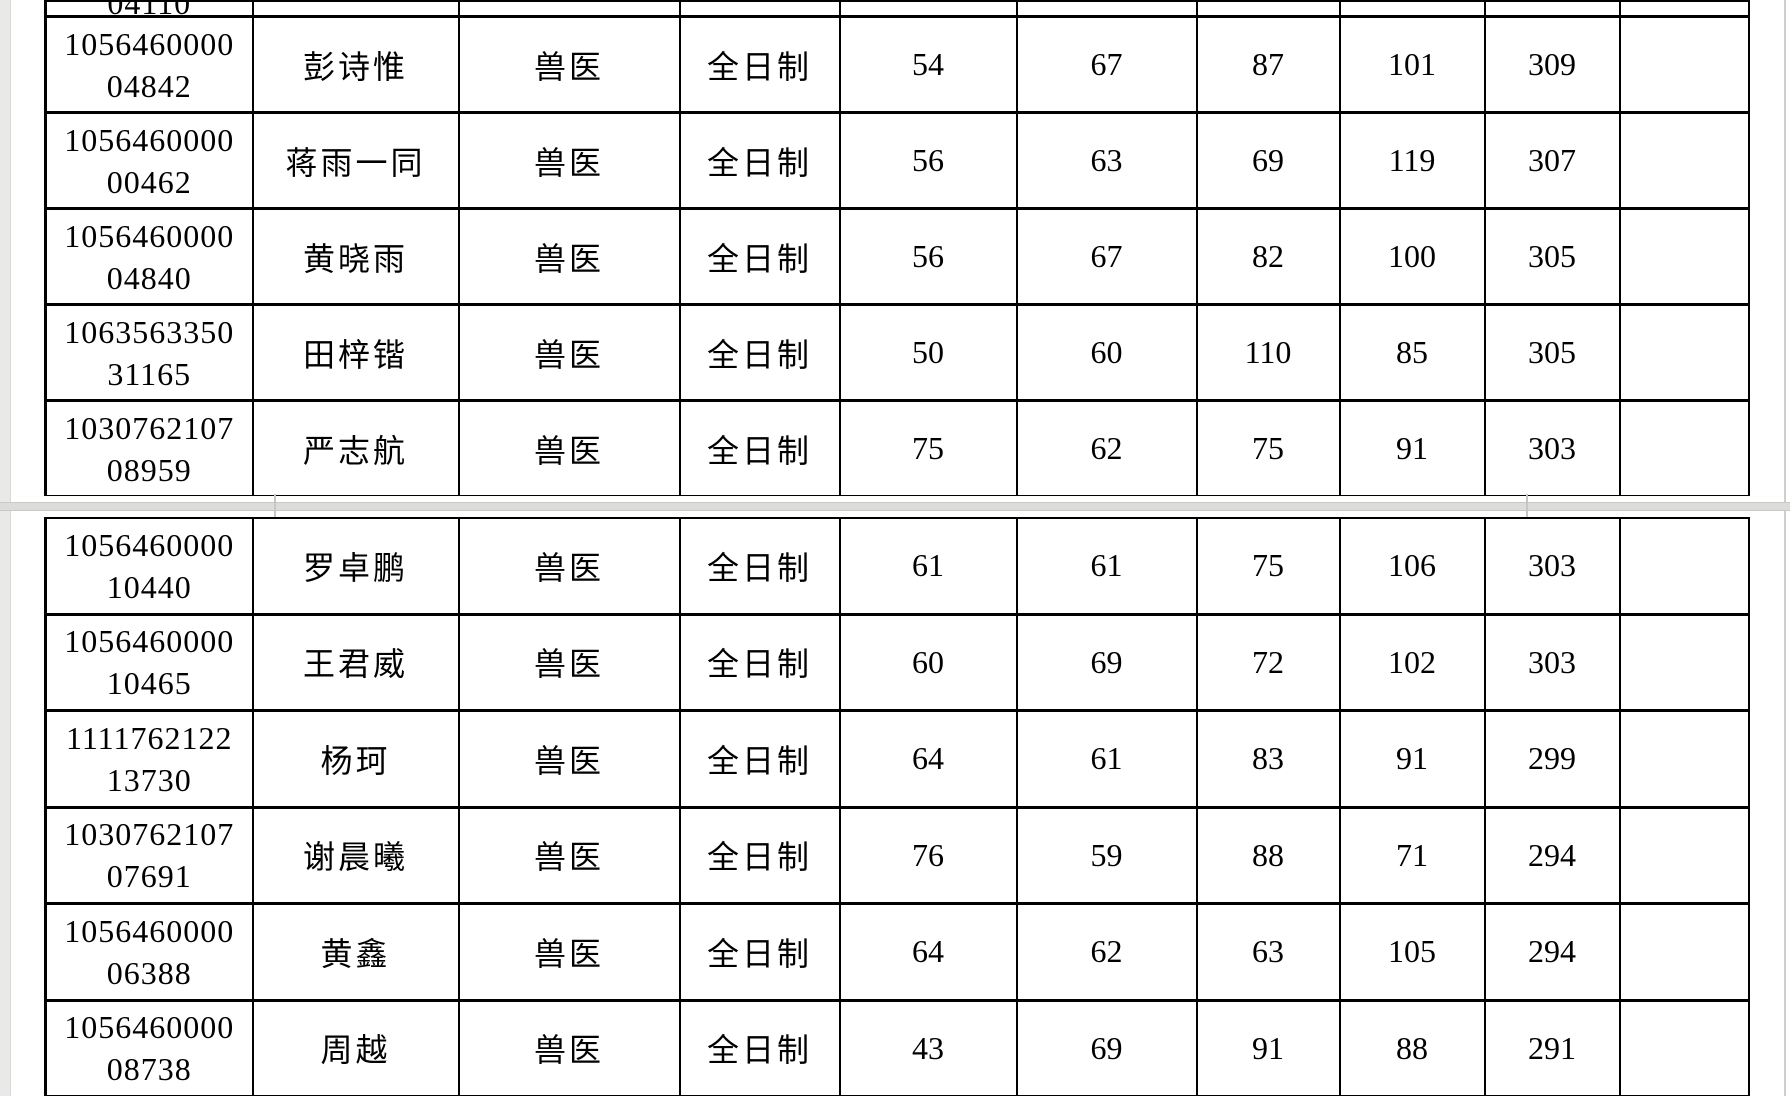 This screenshot has height=1096, width=1790. I want to click on cell-candidate-number: 1030762107 07691, so click(149, 855).